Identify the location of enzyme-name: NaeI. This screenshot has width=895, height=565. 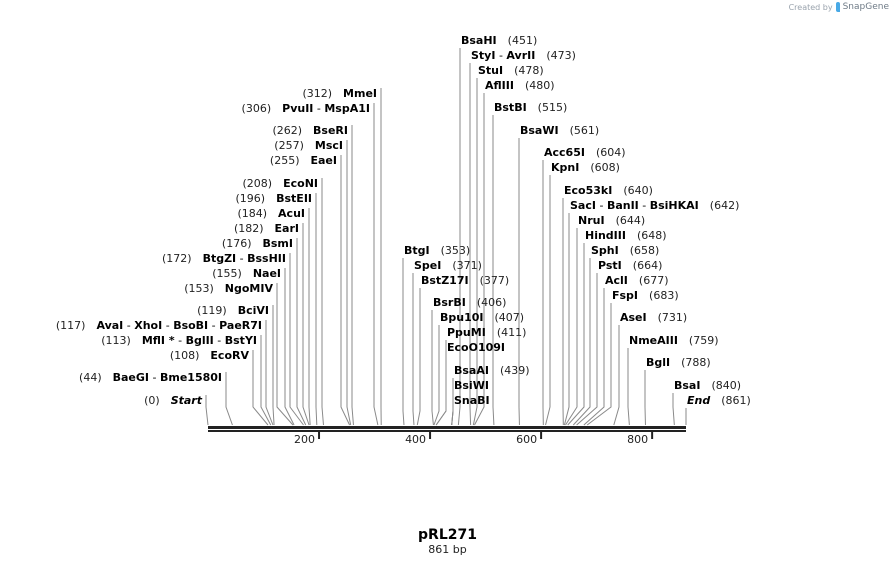
(266, 273).